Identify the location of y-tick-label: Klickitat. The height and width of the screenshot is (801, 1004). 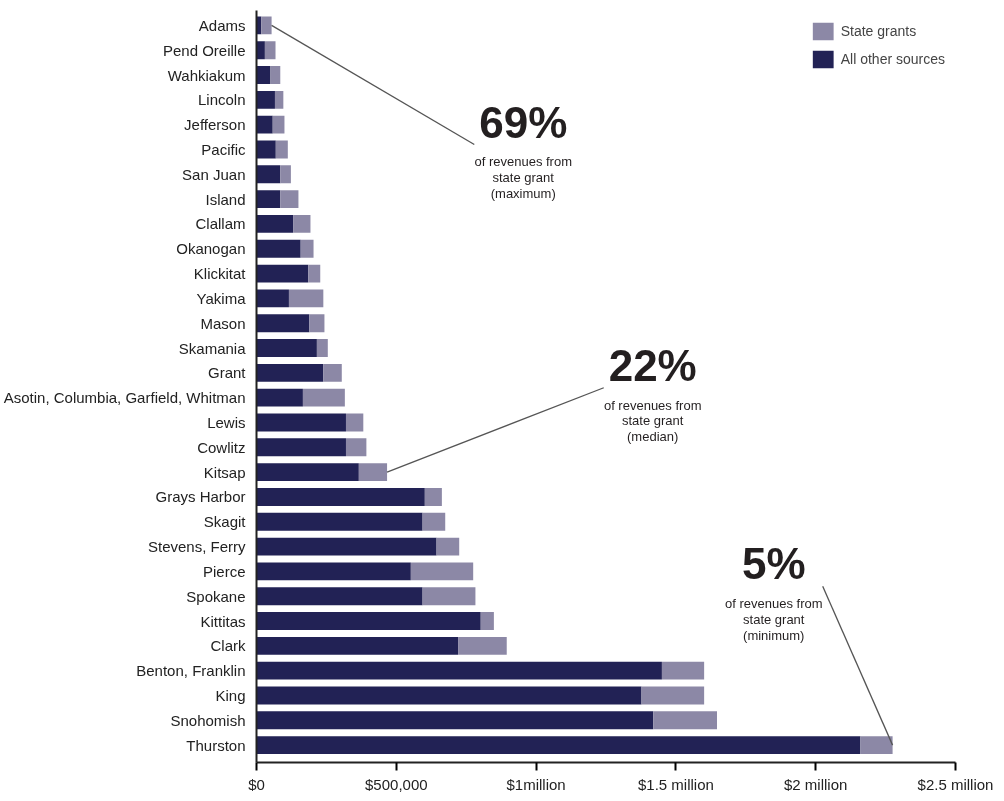
(220, 274).